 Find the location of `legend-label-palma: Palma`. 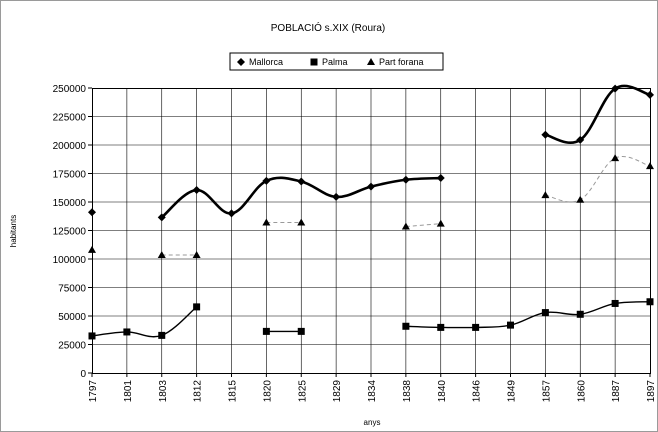

legend-label-palma: Palma is located at coordinates (335, 62).